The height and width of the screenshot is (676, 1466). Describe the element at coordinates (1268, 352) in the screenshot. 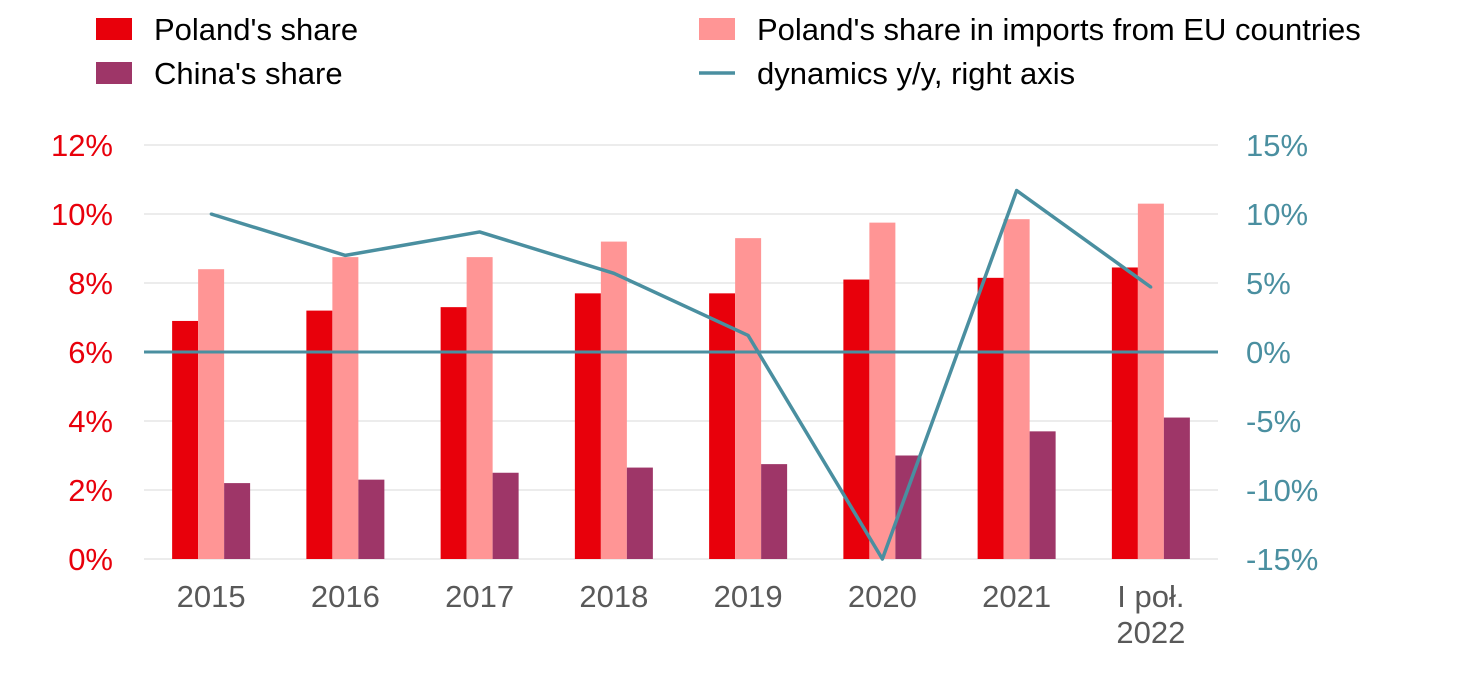

I see `right-tick-label: 0%` at that location.